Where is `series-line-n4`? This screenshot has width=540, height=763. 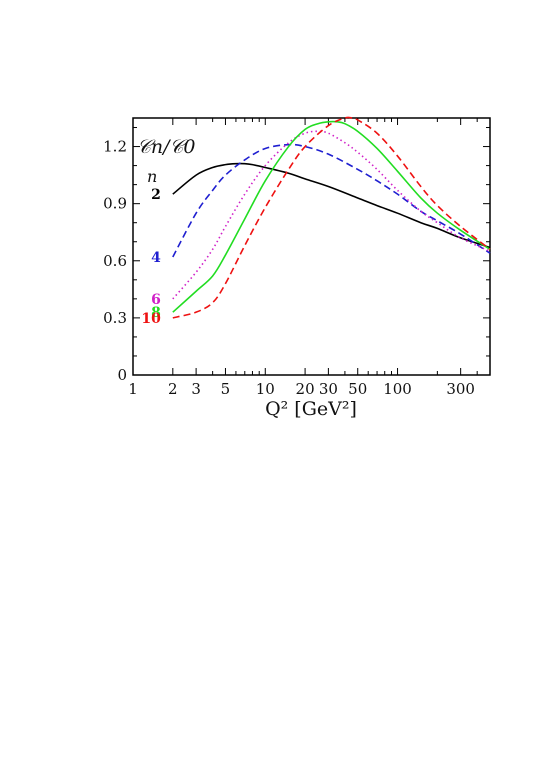 series-line-n4 is located at coordinates (331, 200).